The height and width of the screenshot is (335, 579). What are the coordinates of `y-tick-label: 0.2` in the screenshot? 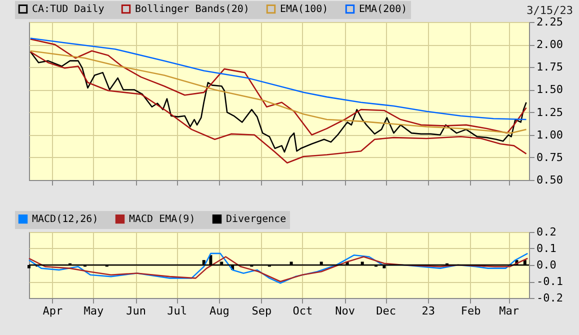 It's located at (546, 232).